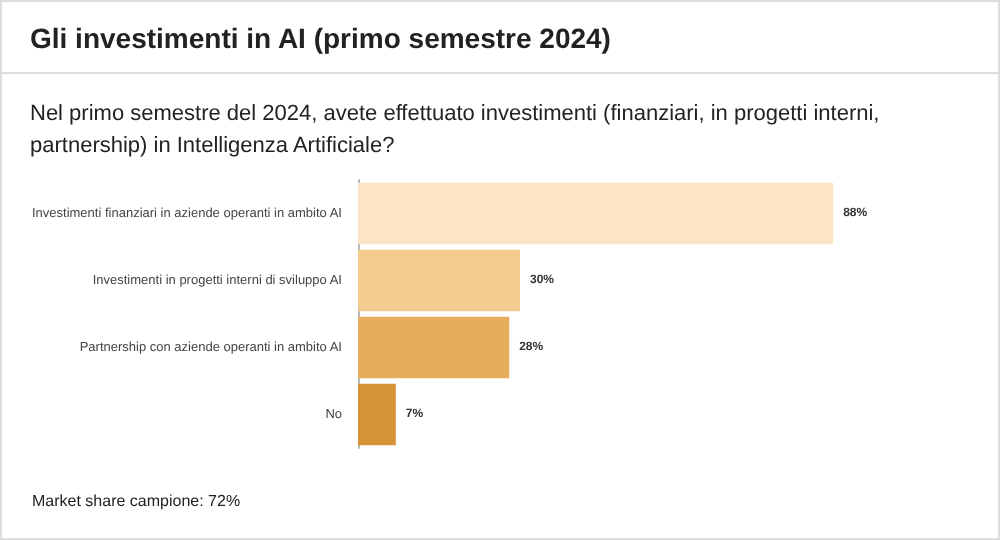  I want to click on text: Market share campione: 72%, so click(136, 501).